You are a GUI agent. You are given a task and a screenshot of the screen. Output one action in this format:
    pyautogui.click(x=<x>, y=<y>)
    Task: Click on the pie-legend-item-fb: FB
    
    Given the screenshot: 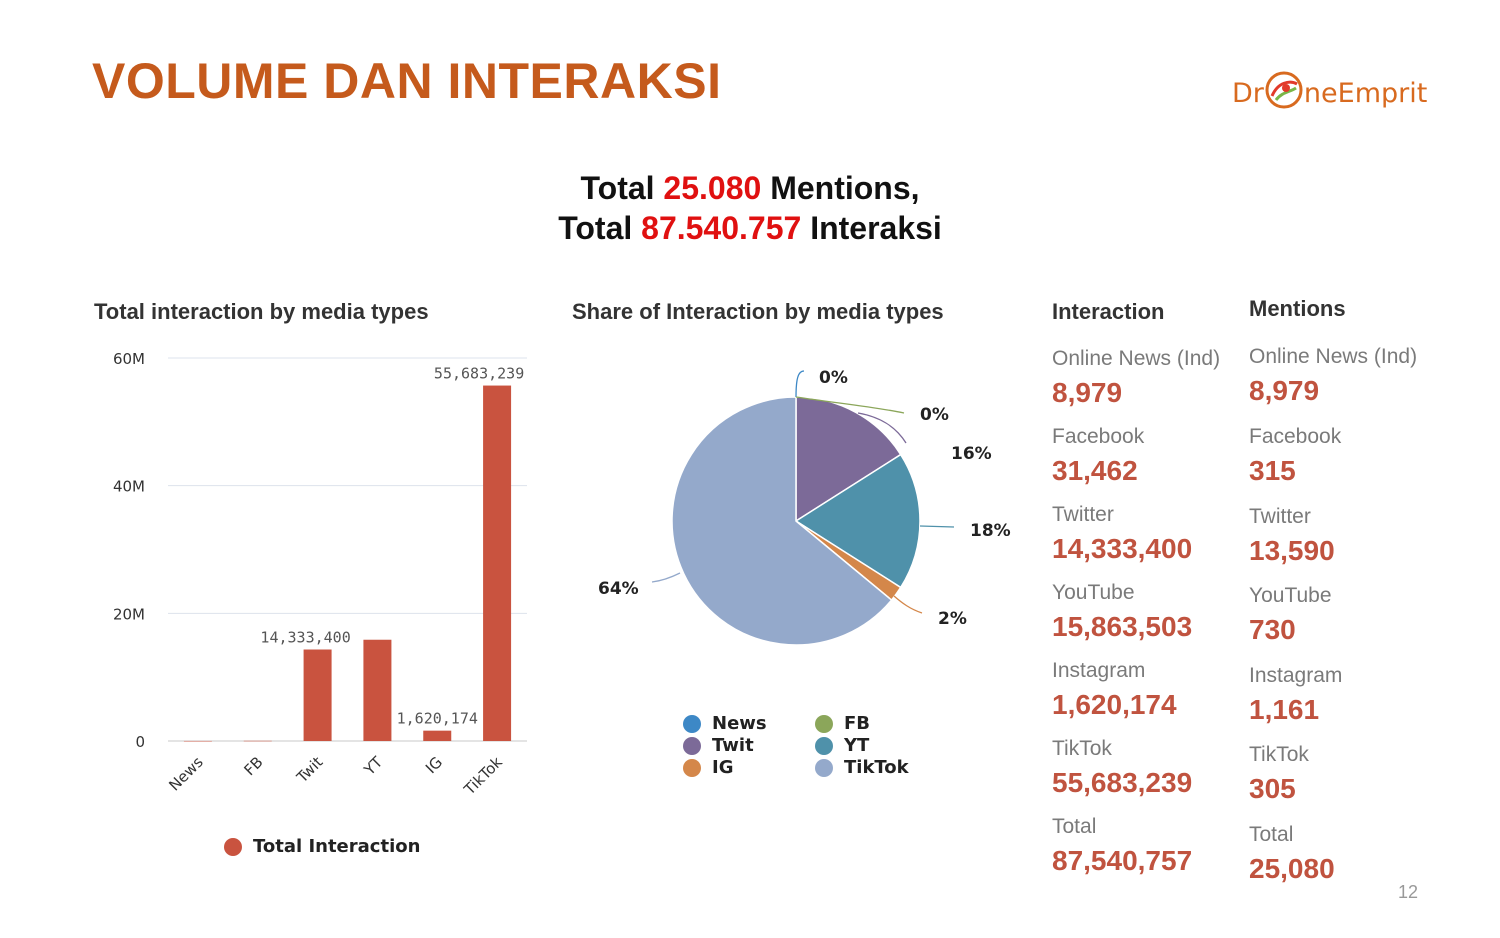 What is the action you would take?
    pyautogui.click(x=842, y=723)
    